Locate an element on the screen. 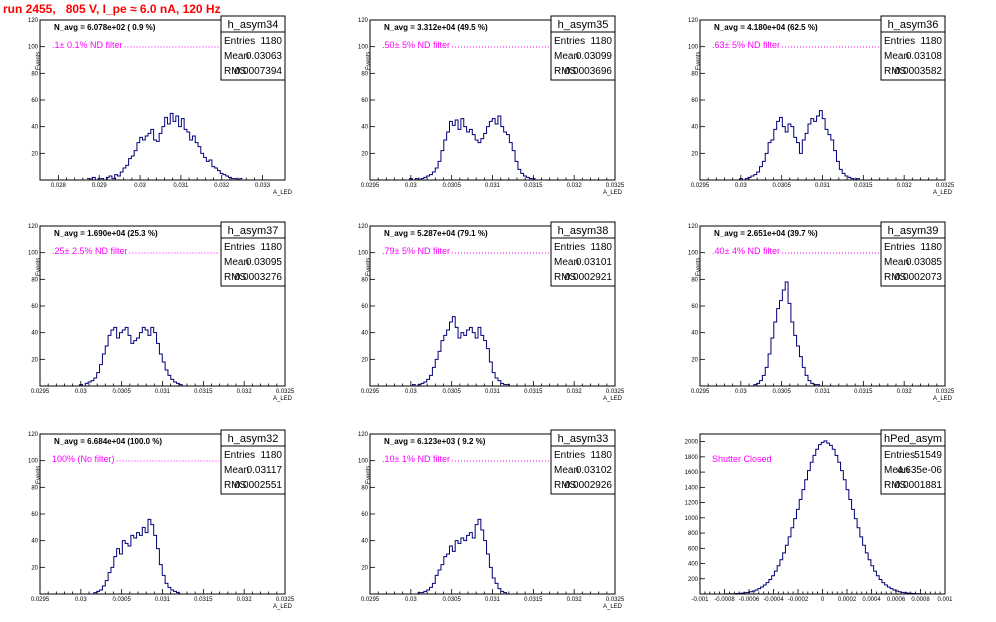  stats-title: h_asym39 is located at coordinates (913, 231).